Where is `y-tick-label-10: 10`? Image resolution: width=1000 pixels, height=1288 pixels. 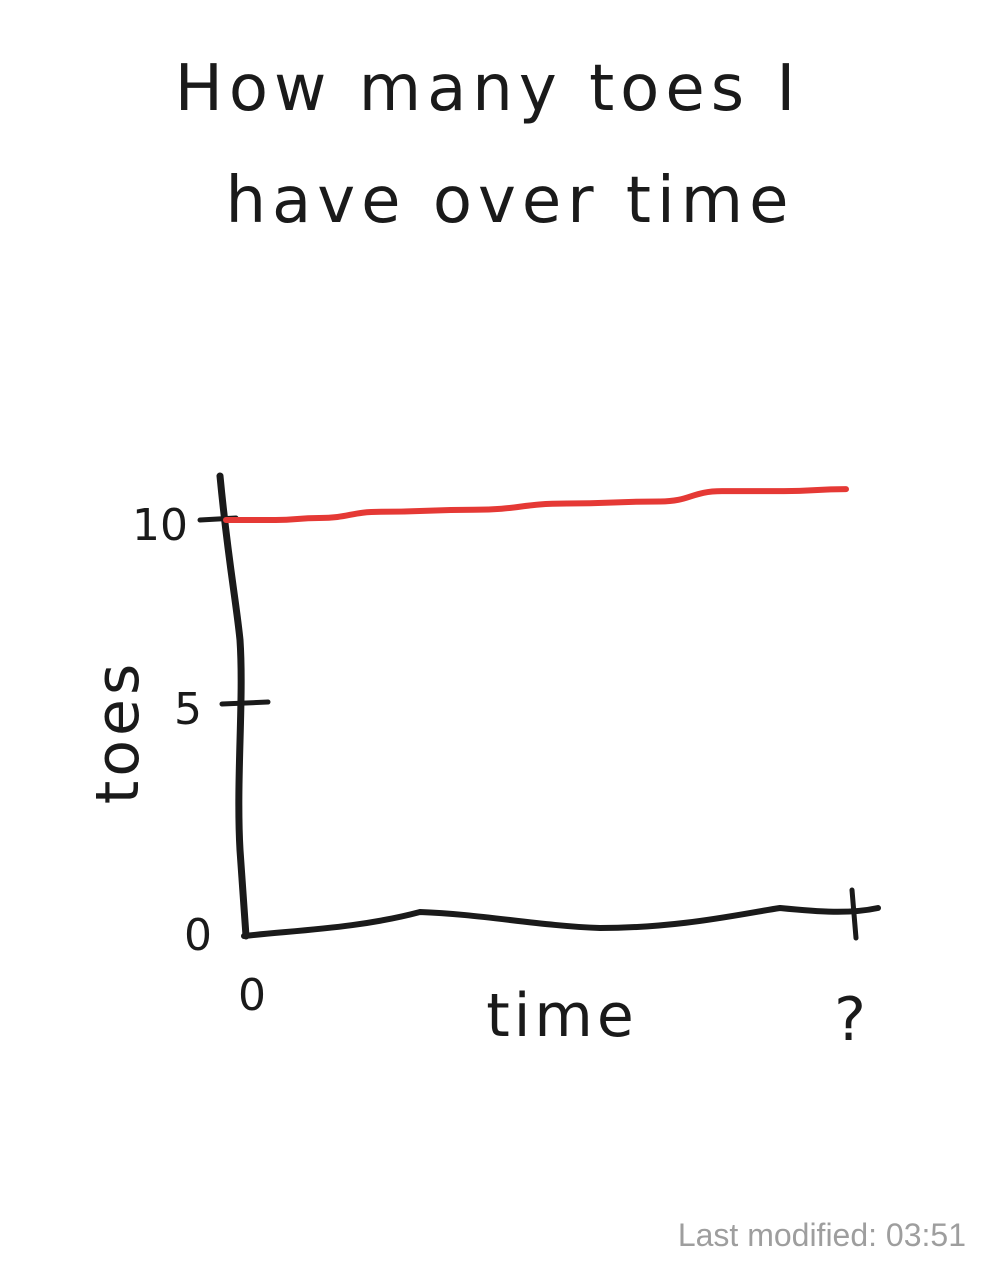 y-tick-label-10: 10 is located at coordinates (160, 525).